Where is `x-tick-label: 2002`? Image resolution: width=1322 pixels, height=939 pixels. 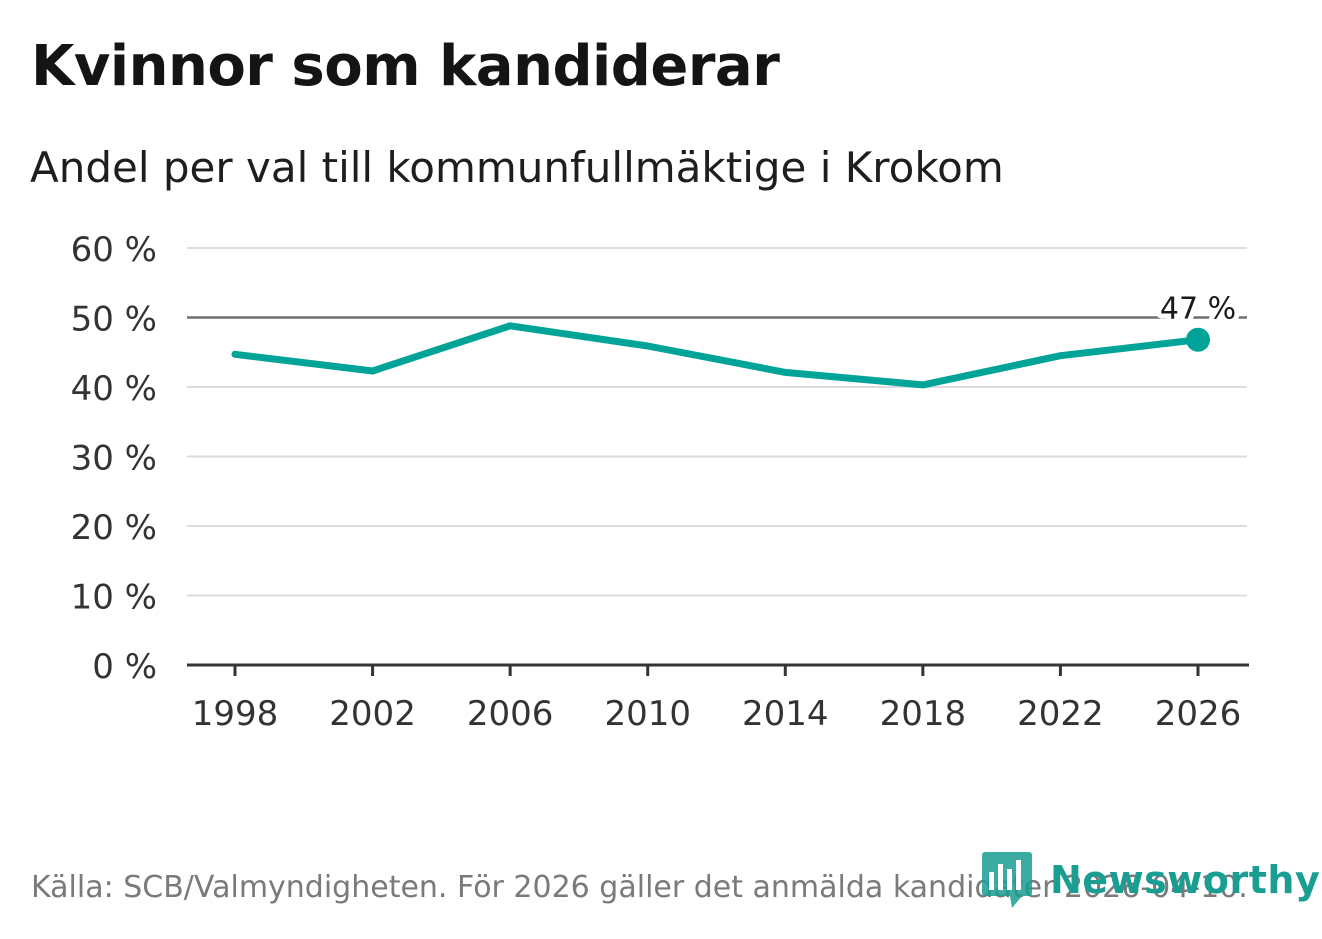 x-tick-label: 2002 is located at coordinates (372, 714).